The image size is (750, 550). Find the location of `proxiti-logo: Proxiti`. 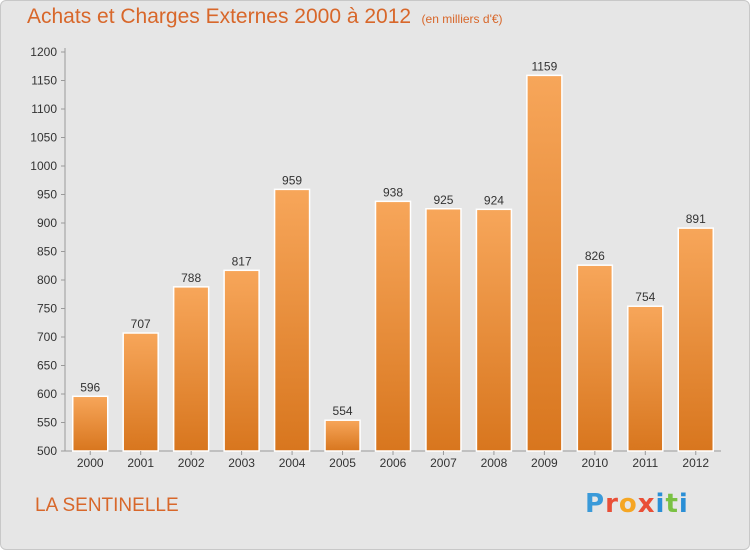

proxiti-logo: Proxiti is located at coordinates (637, 504).